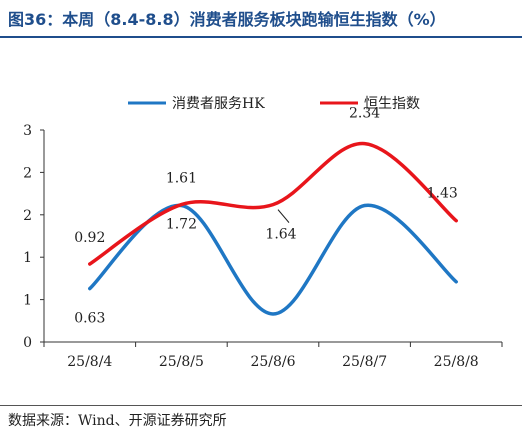 This screenshot has width=522, height=437. What do you see at coordinates (27, 343) in the screenshot?
I see `y-tick-label: 0` at bounding box center [27, 343].